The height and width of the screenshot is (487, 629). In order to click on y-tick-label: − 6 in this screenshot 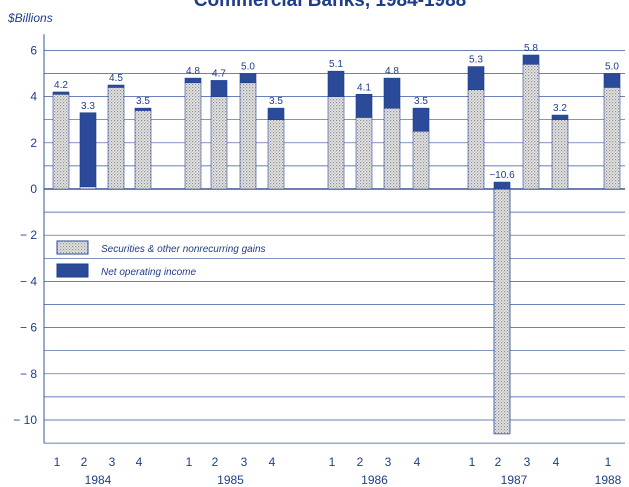, I will do `click(28, 328)`.